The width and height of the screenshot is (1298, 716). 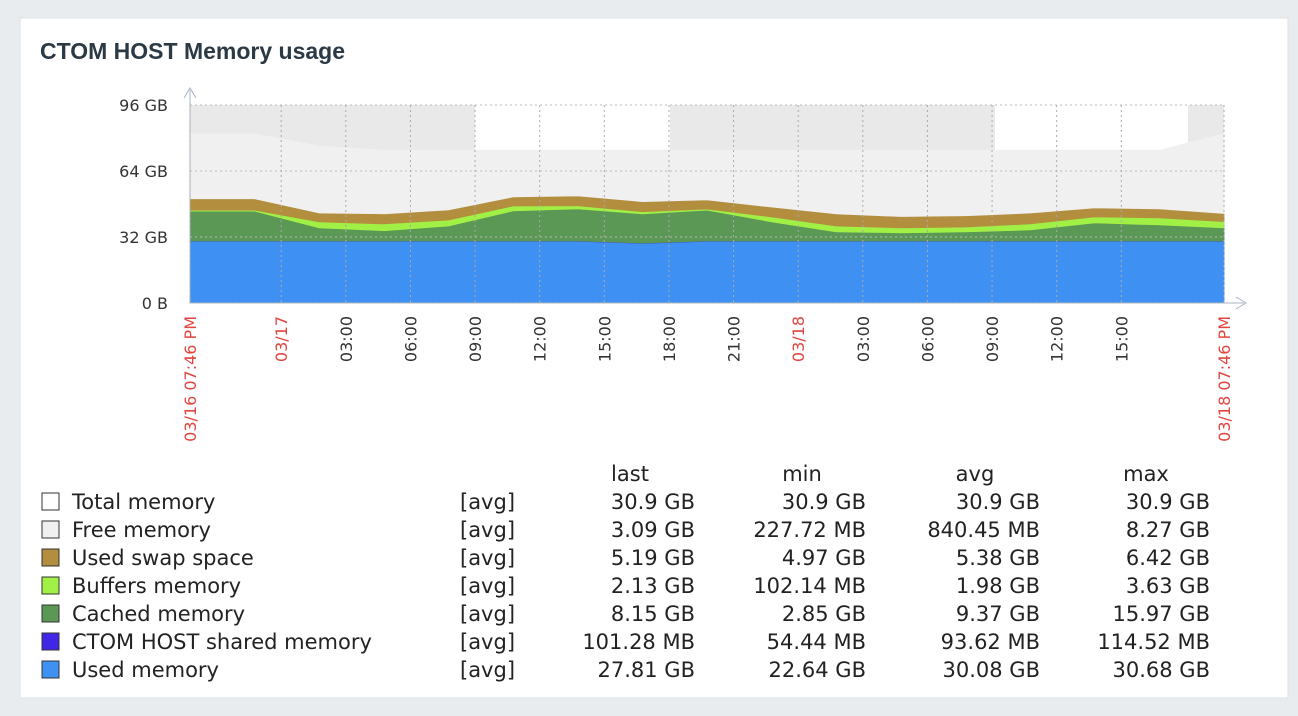 What do you see at coordinates (1168, 530) in the screenshot?
I see `legend-stat: 8.27 GB` at bounding box center [1168, 530].